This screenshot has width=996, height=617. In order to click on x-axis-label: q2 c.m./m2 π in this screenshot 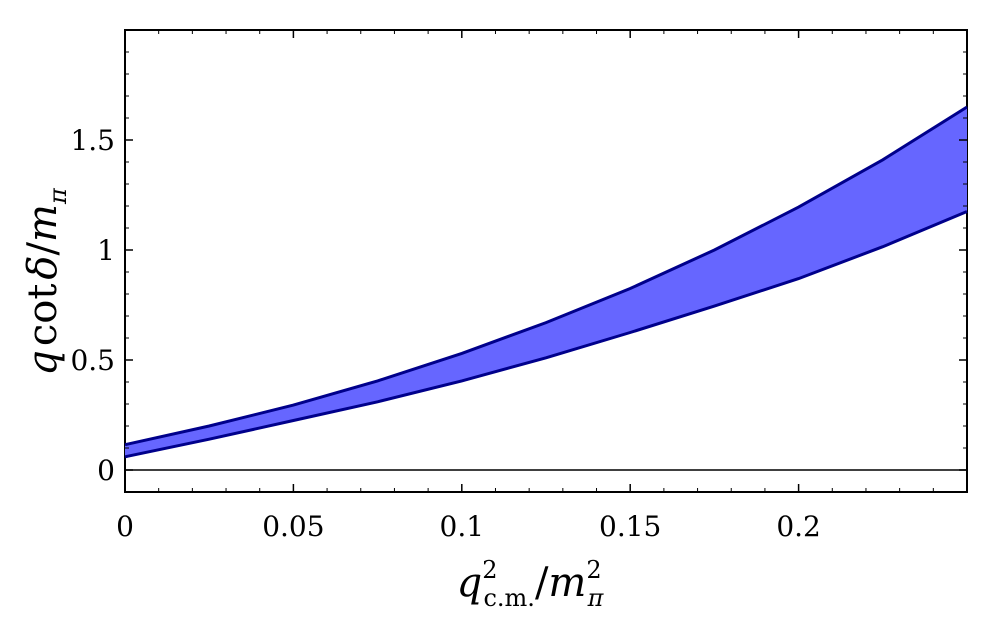, I will do `click(531, 584)`.